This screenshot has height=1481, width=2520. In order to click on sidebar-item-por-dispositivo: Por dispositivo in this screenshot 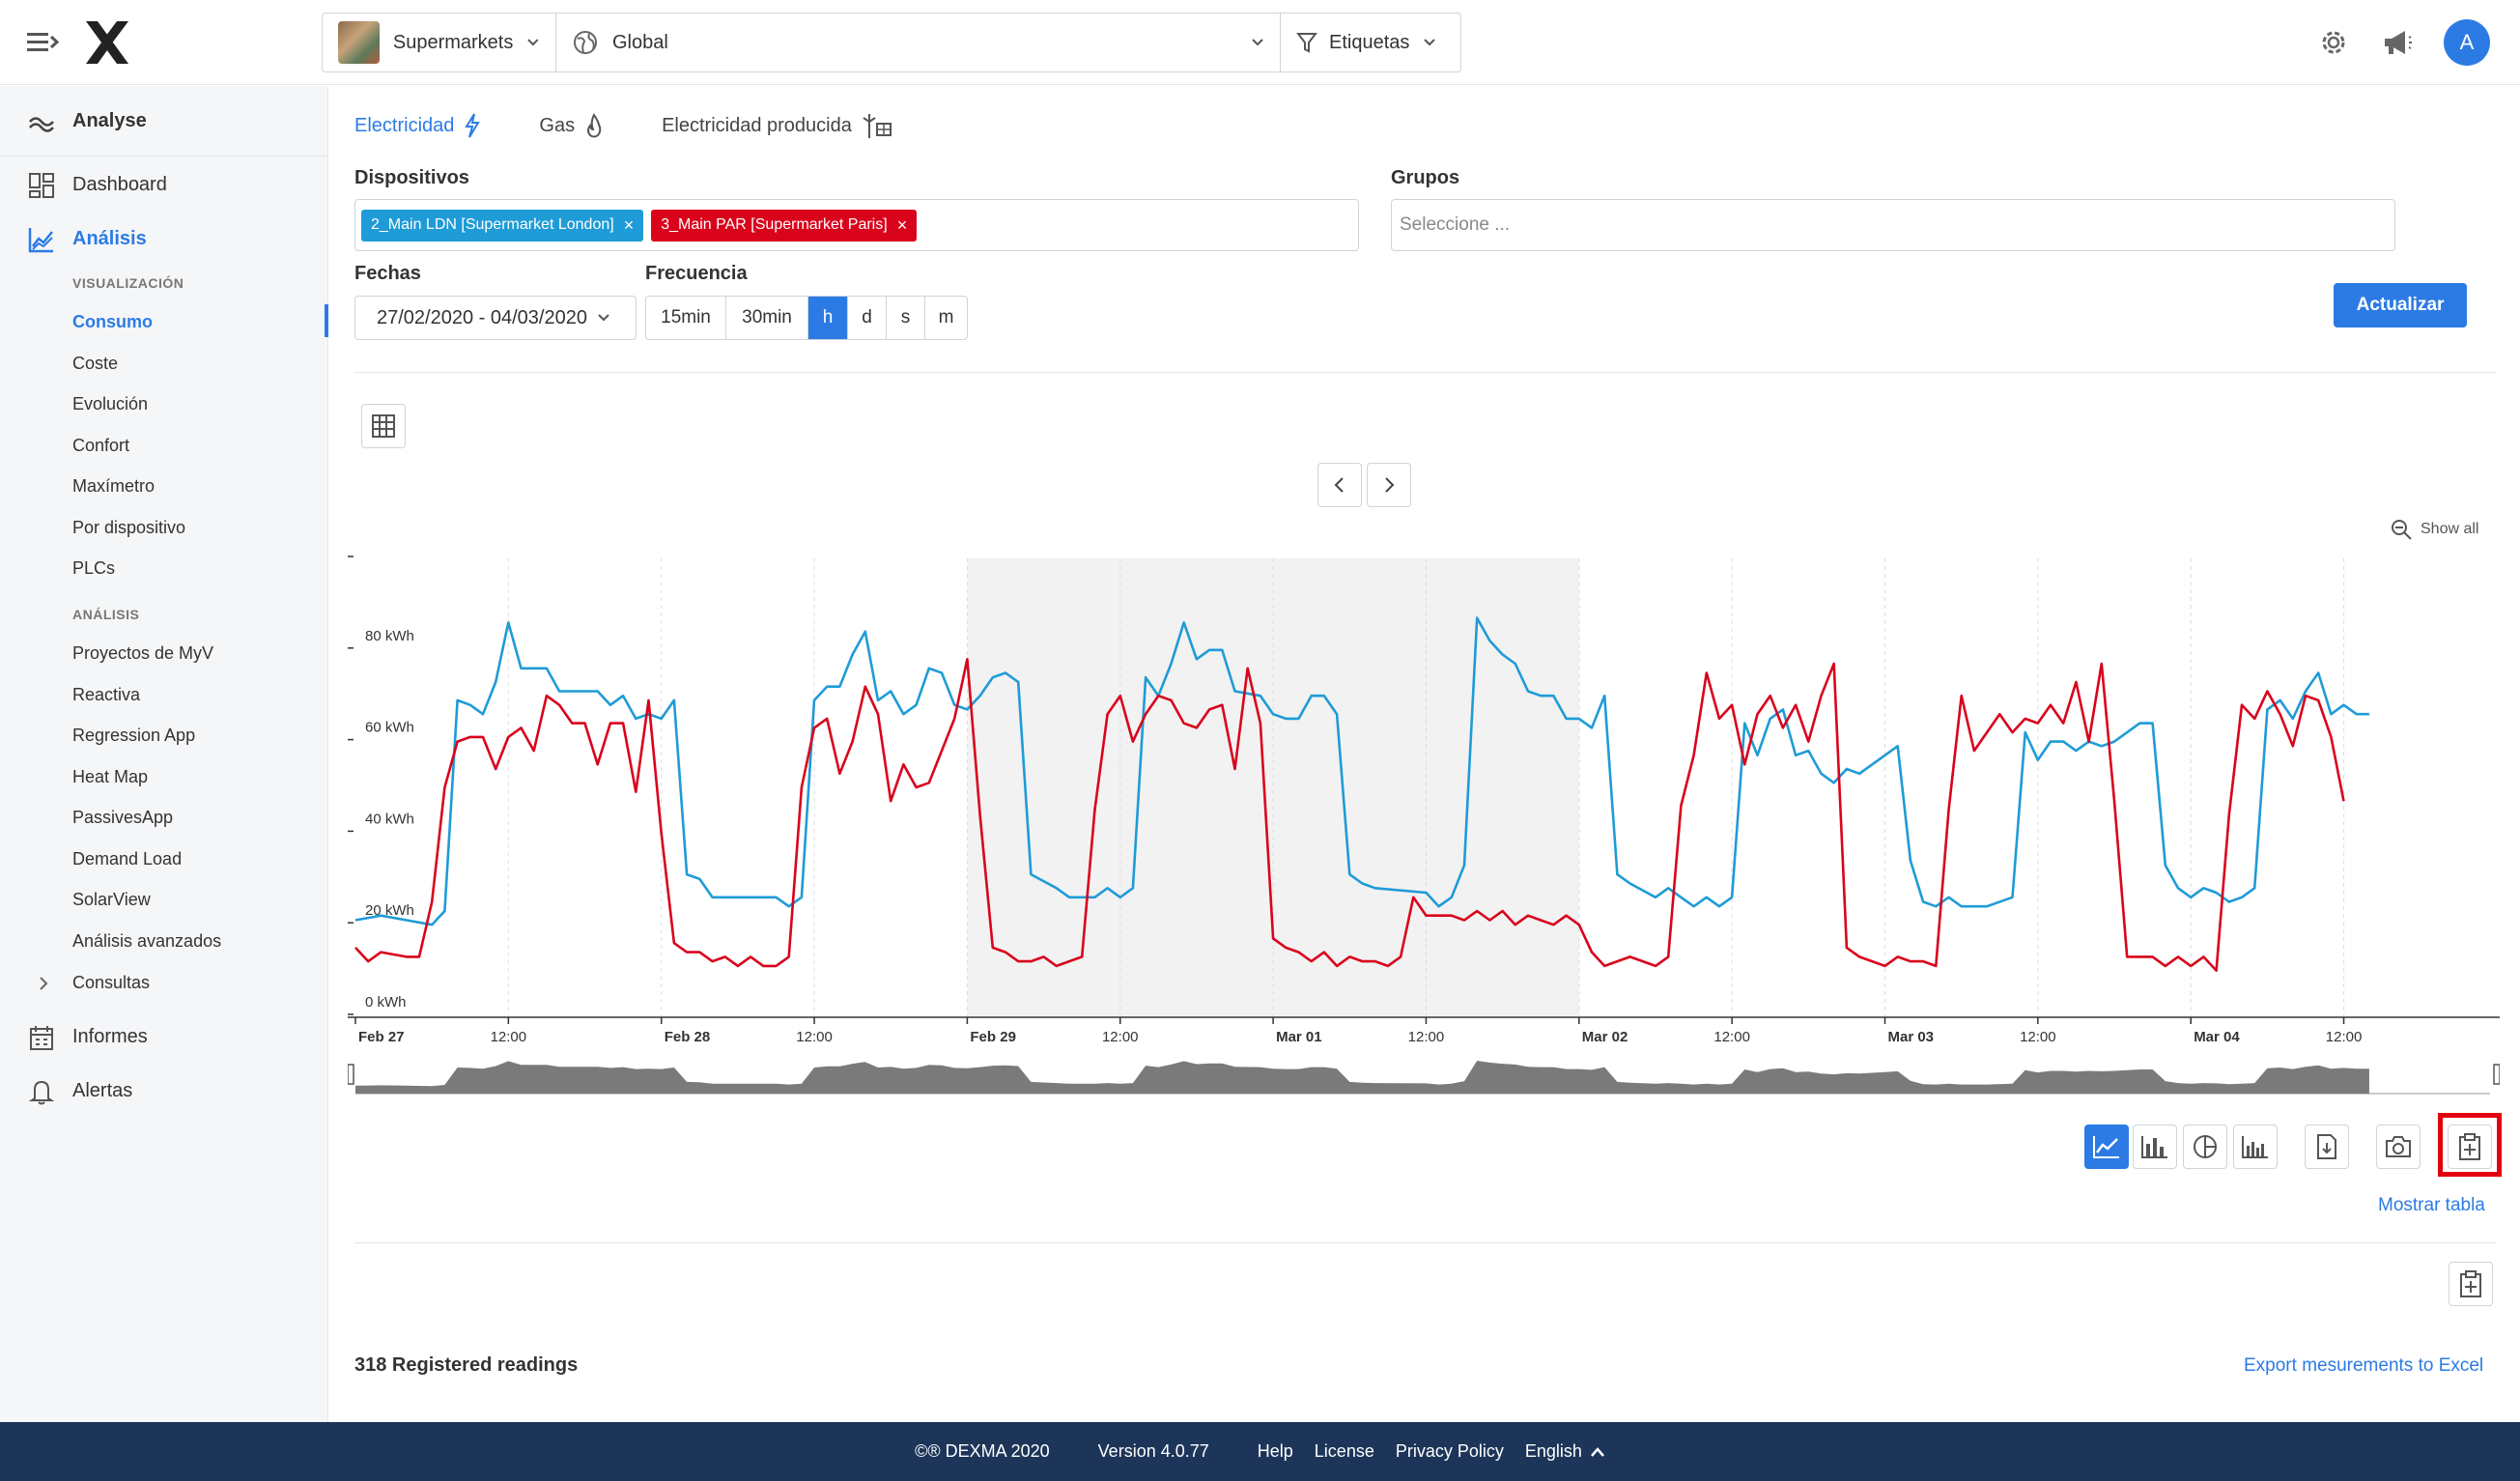, I will do `click(129, 527)`.